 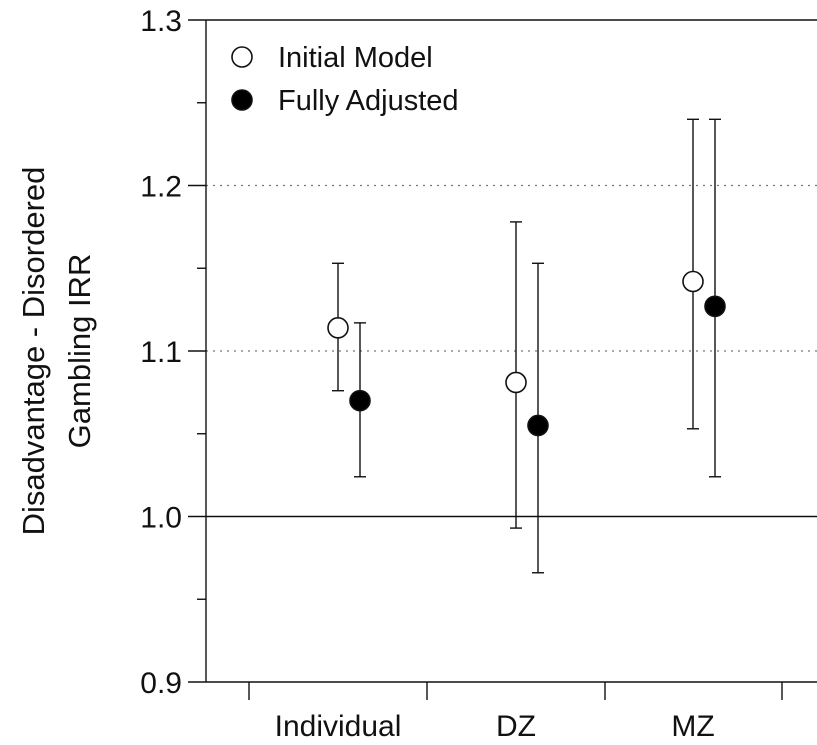 I want to click on legend-label-initial-model: Initial Model, so click(x=355, y=58).